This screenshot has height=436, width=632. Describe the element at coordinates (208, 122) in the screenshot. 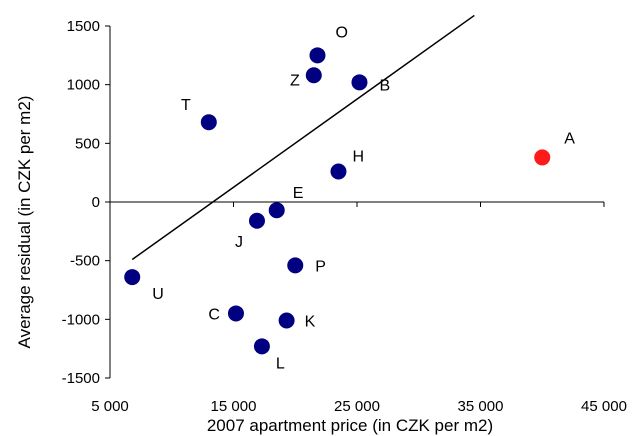

I see `data-point-t` at that location.